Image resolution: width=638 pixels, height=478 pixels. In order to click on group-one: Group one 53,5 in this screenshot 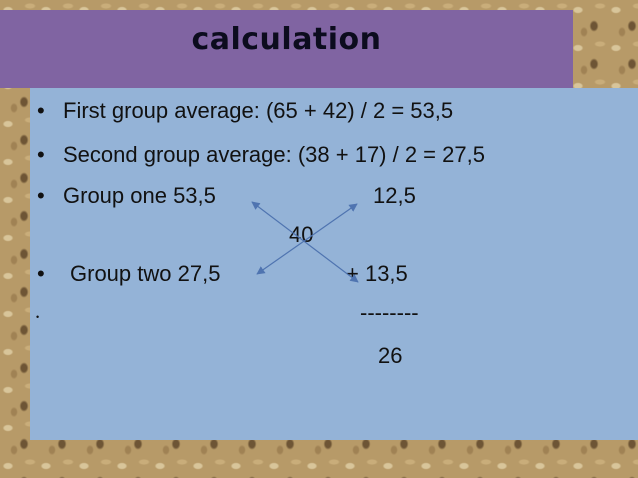, I will do `click(139, 195)`.